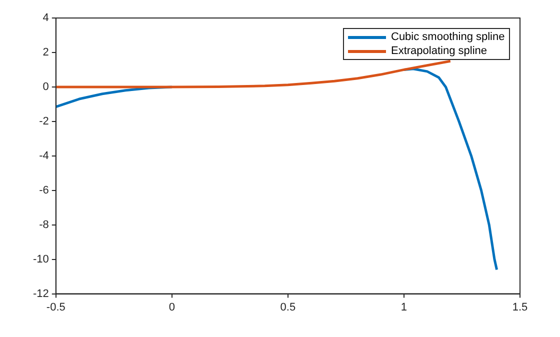  Describe the element at coordinates (44, 121) in the screenshot. I see `y-tick-label: -2` at that location.